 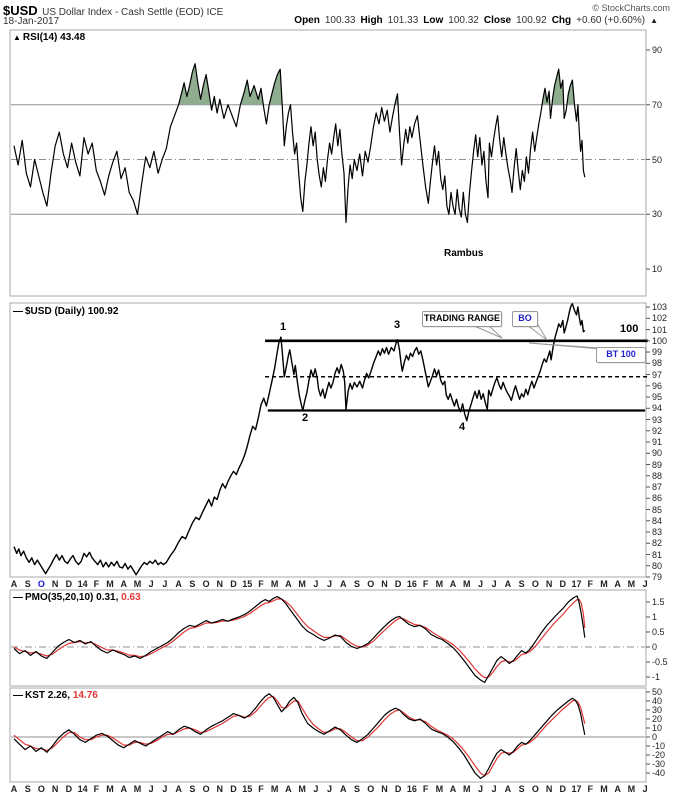 What do you see at coordinates (247, 584) in the screenshot?
I see `month-label: 15` at bounding box center [247, 584].